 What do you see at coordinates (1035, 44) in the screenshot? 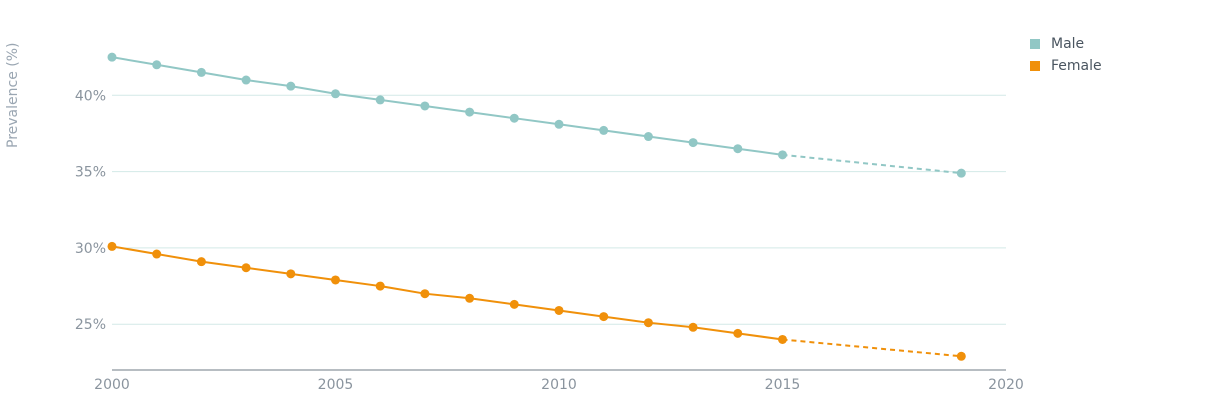
I see `legend-swatch-male` at bounding box center [1035, 44].